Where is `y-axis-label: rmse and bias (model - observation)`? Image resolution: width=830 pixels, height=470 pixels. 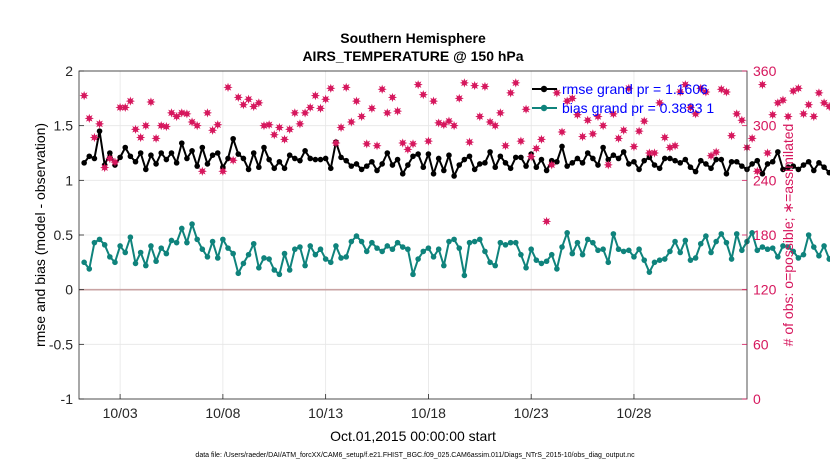 y-axis-label: rmse and bias (model - observation) is located at coordinates (40, 235).